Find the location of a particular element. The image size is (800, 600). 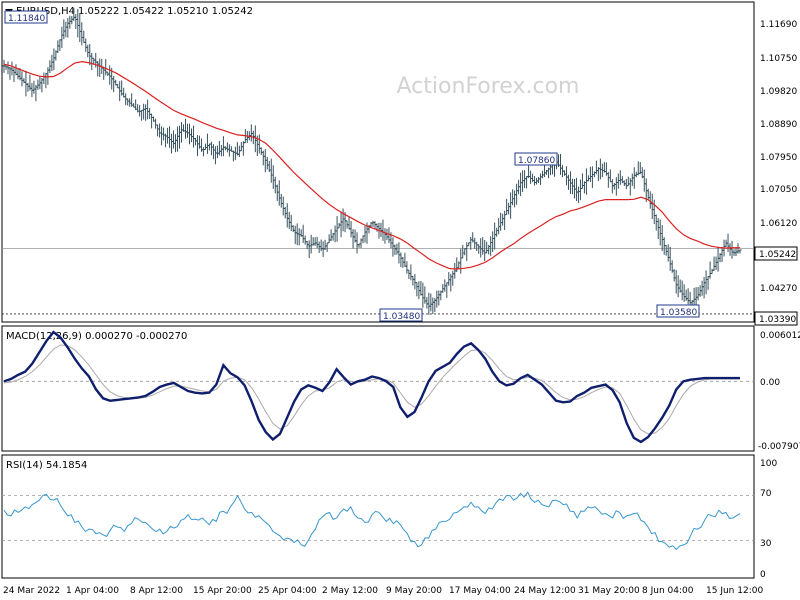

macd-tick: -0.007907 is located at coordinates (779, 447).